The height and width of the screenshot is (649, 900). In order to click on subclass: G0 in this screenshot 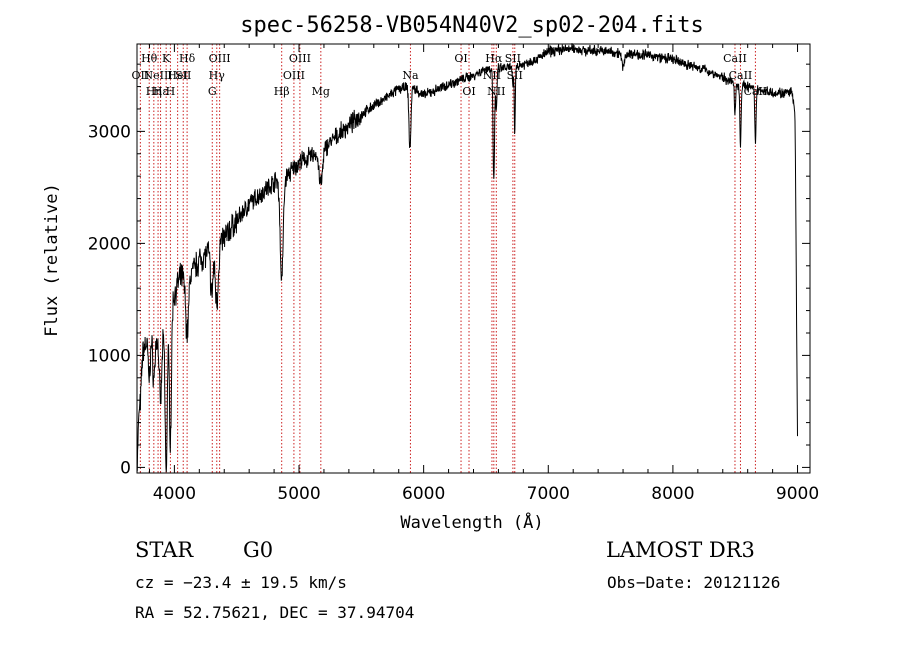, I will do `click(258, 550)`.